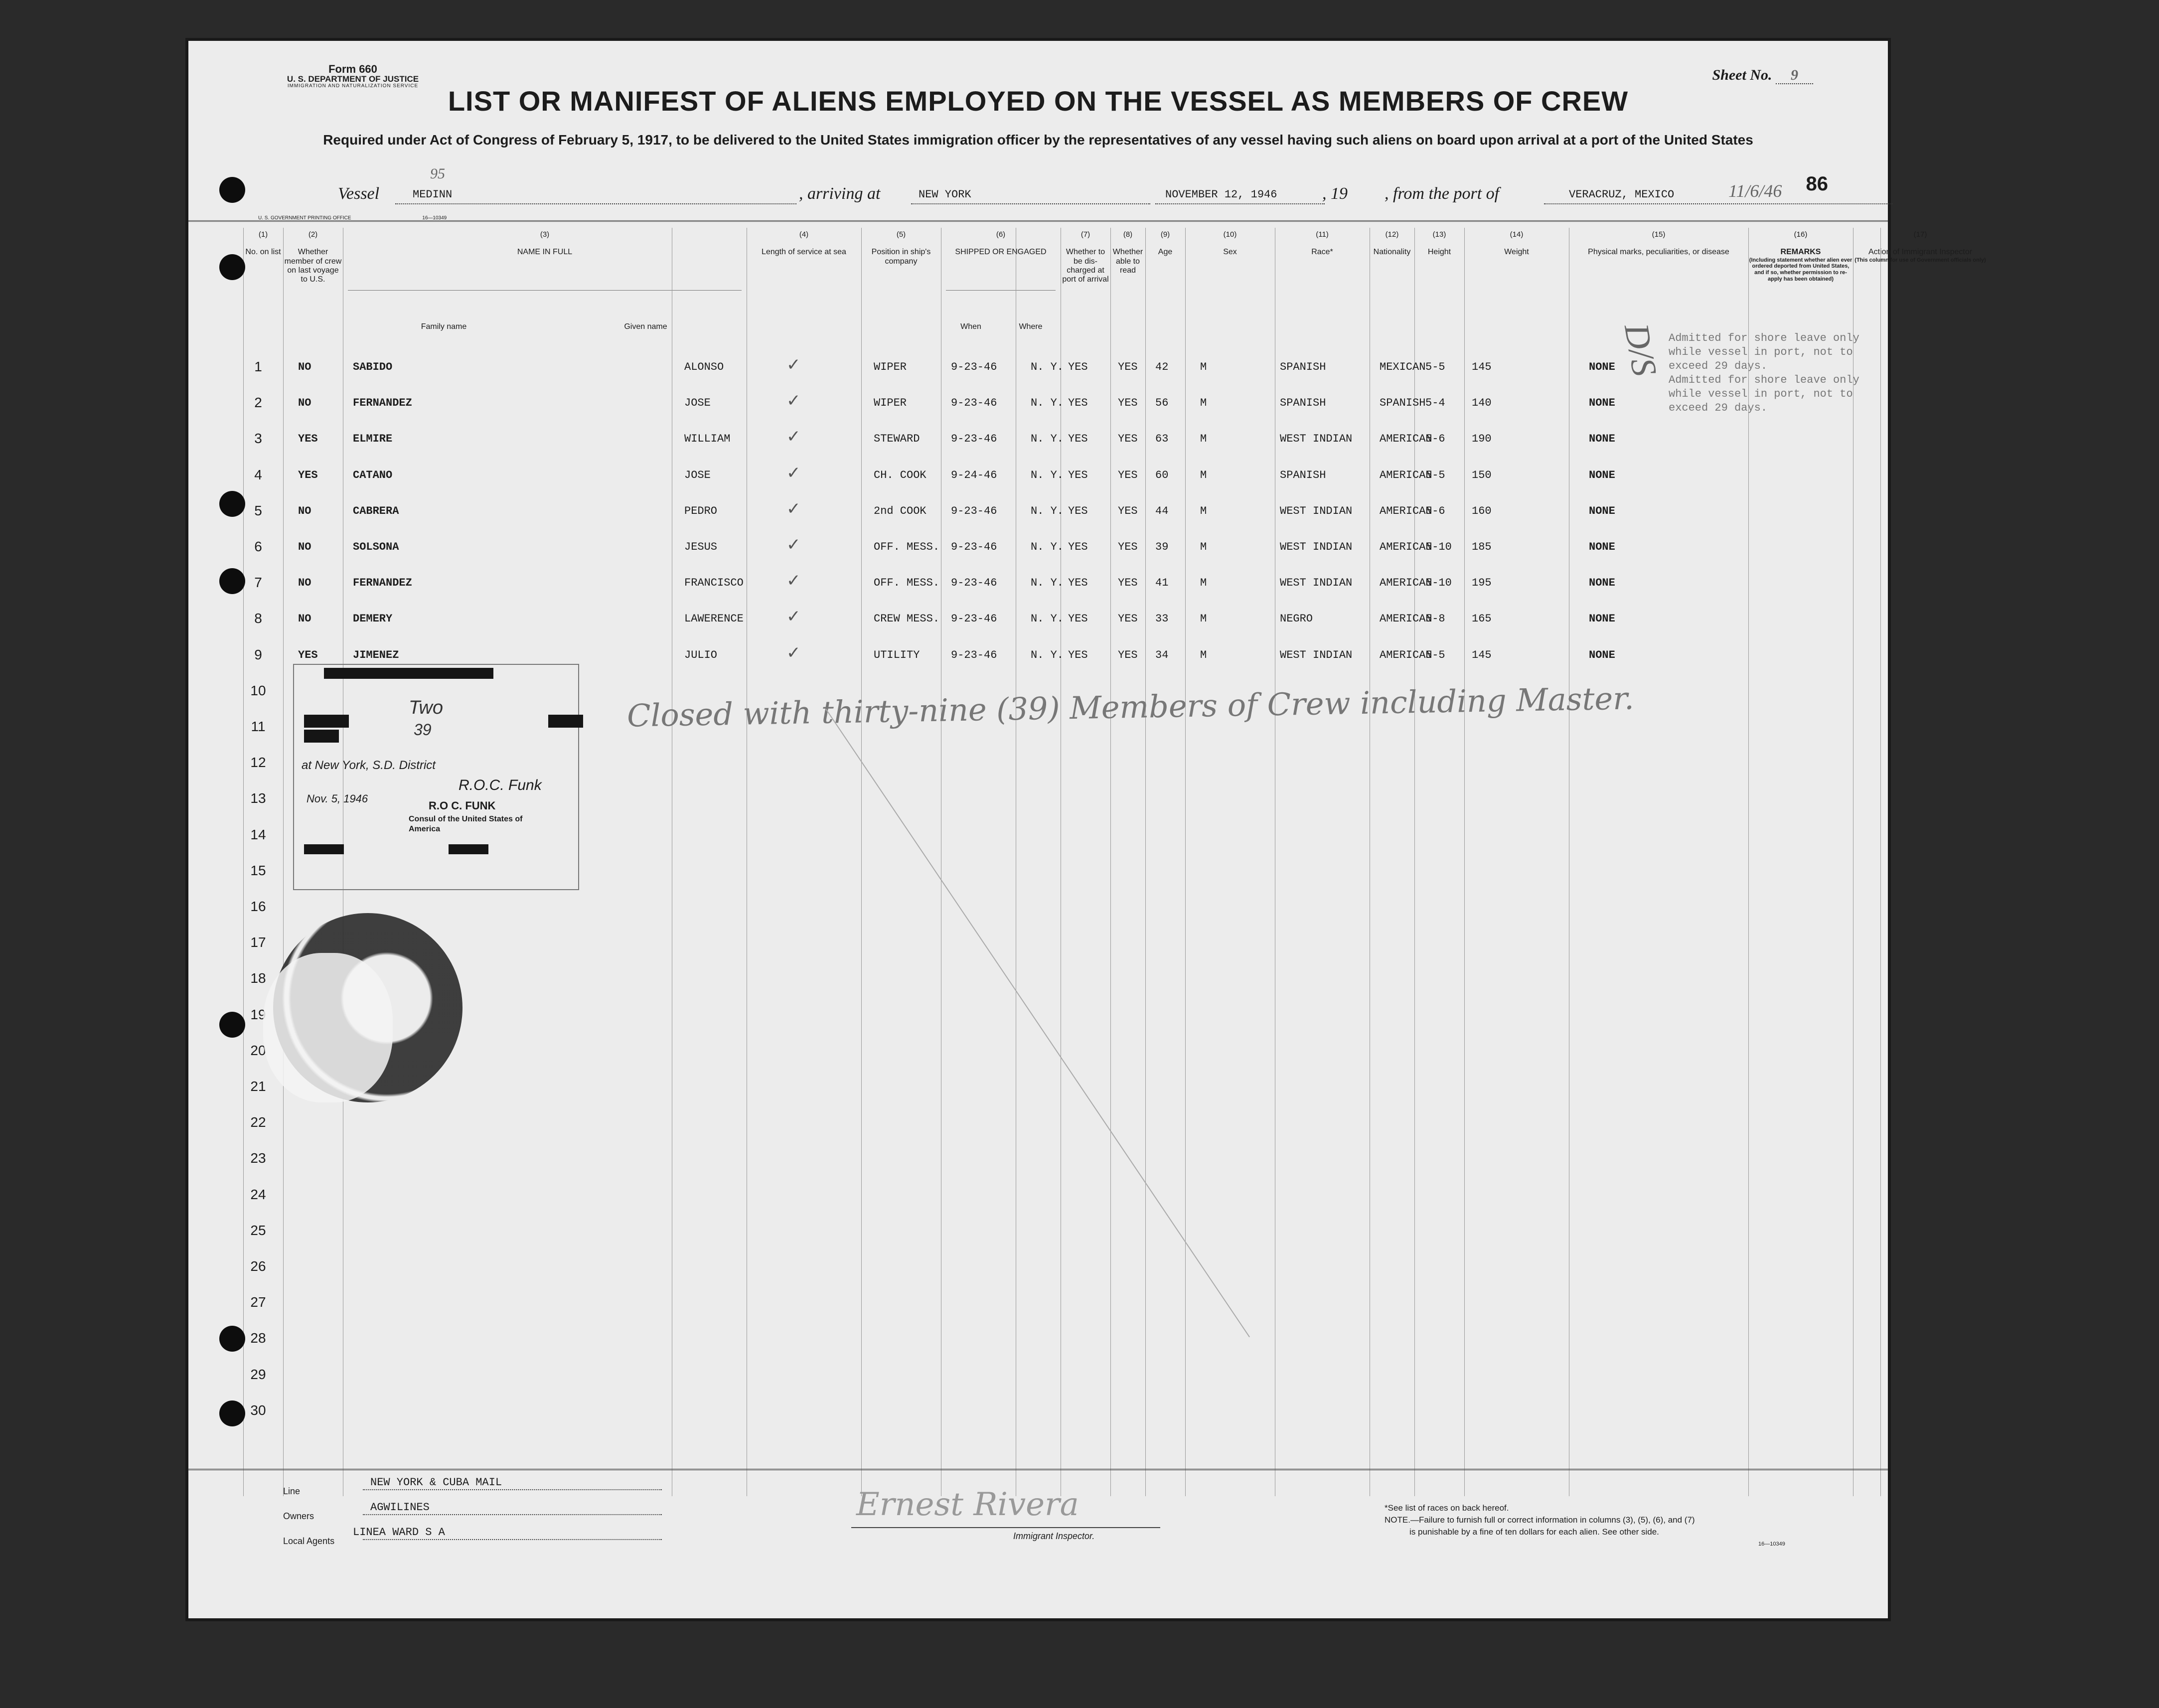 The image size is (2159, 1708). Describe the element at coordinates (1920, 235) in the screenshot. I see `column-number: (17)` at that location.